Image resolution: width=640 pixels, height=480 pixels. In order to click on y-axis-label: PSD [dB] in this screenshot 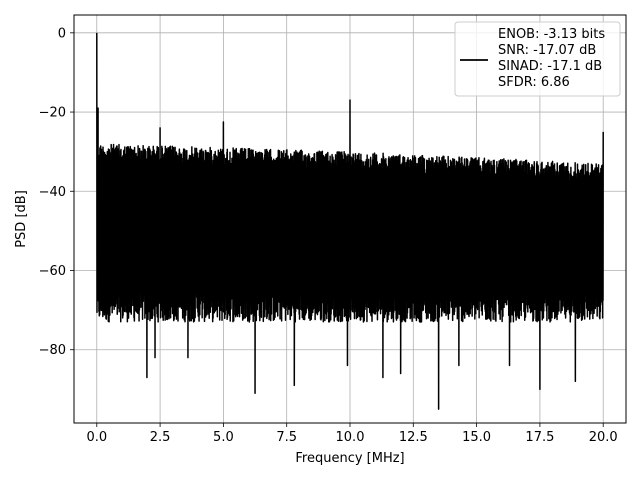, I will do `click(21, 219)`.